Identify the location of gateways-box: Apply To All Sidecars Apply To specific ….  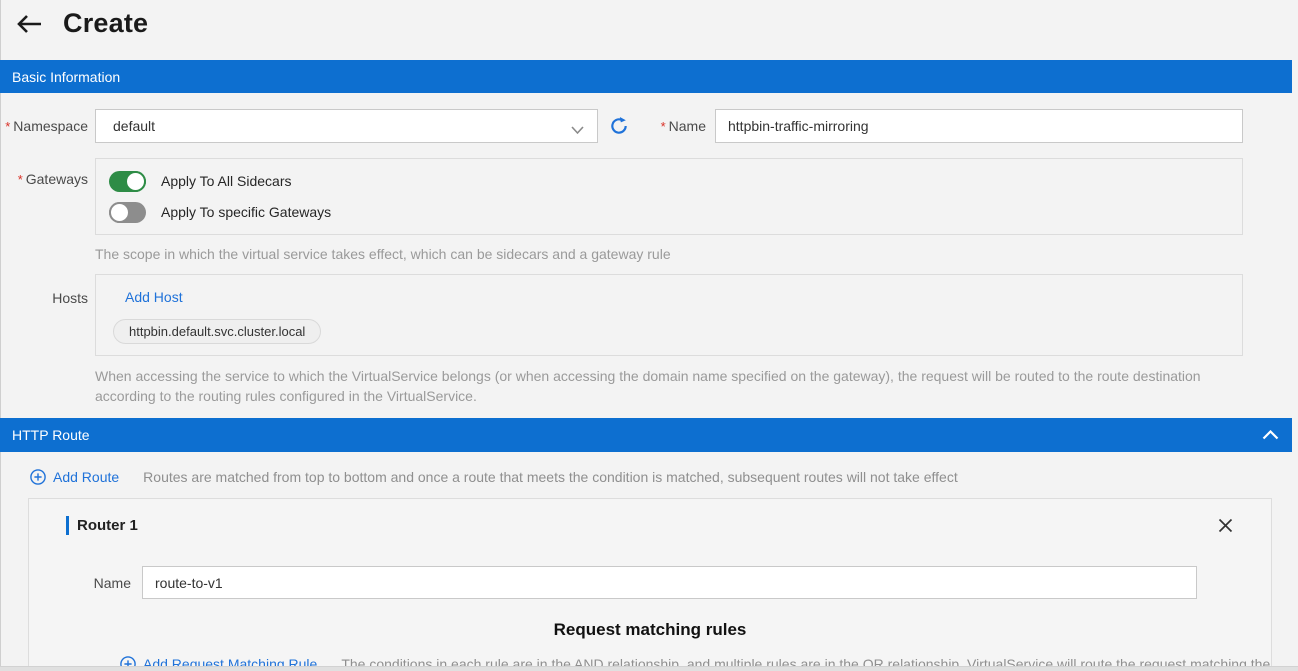
(669, 196).